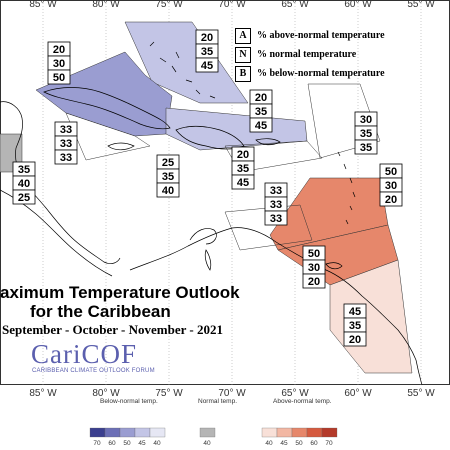 This screenshot has width=450, height=450. I want to click on legend-key: B, so click(243, 73).